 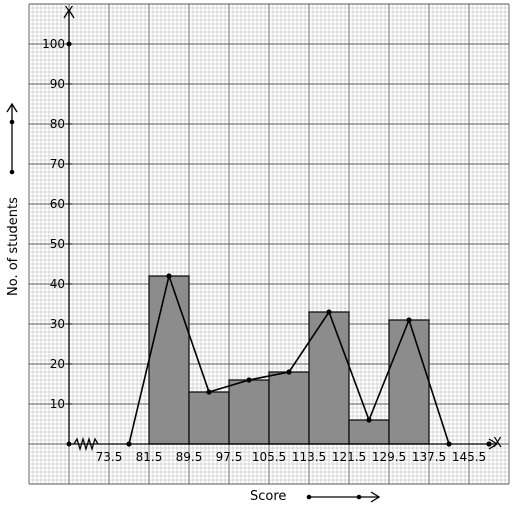 What do you see at coordinates (86, 444) in the screenshot?
I see `axis-break` at bounding box center [86, 444].